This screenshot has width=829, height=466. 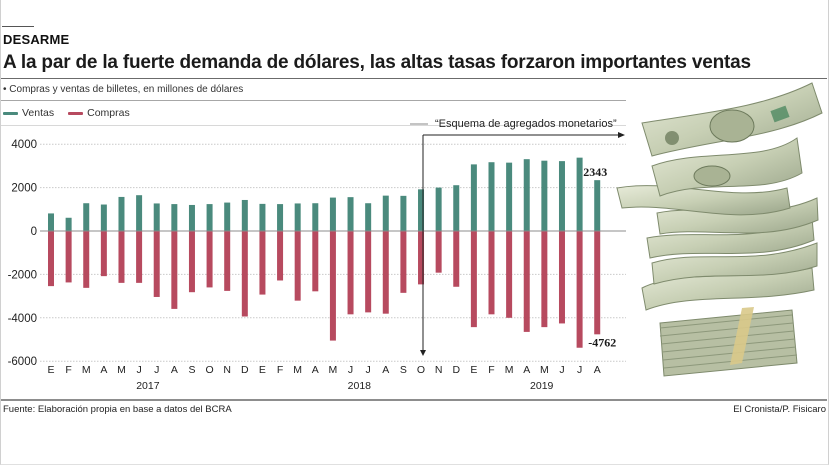 I want to click on year-label: 2019, so click(x=542, y=386).